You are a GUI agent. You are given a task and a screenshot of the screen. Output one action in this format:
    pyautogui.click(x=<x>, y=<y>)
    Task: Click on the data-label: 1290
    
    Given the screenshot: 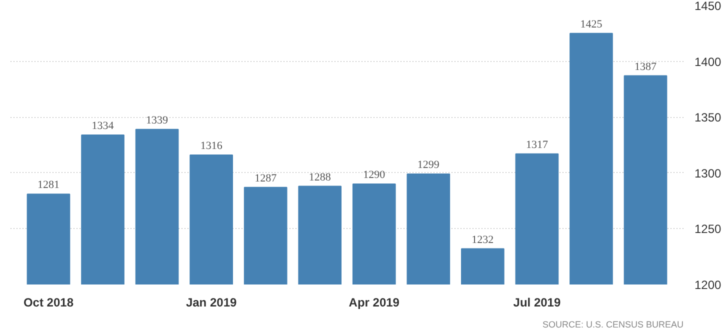 What is the action you would take?
    pyautogui.click(x=374, y=175)
    